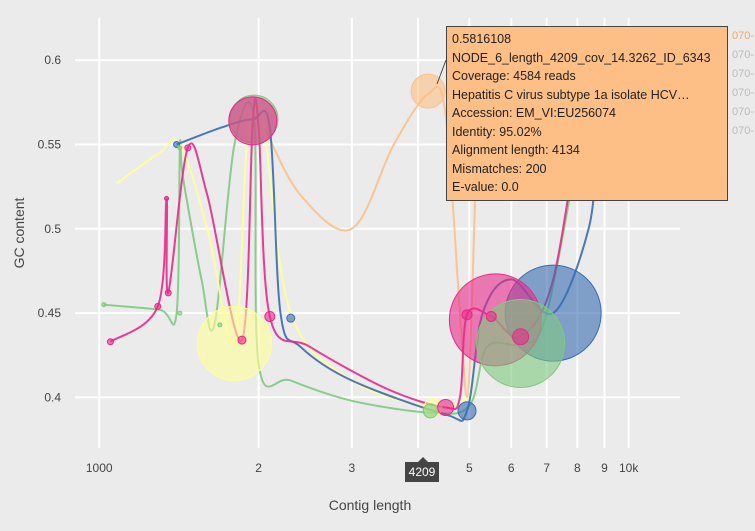 This screenshot has height=531, width=755. Describe the element at coordinates (469, 468) in the screenshot. I see `x-tick-label: 5` at that location.